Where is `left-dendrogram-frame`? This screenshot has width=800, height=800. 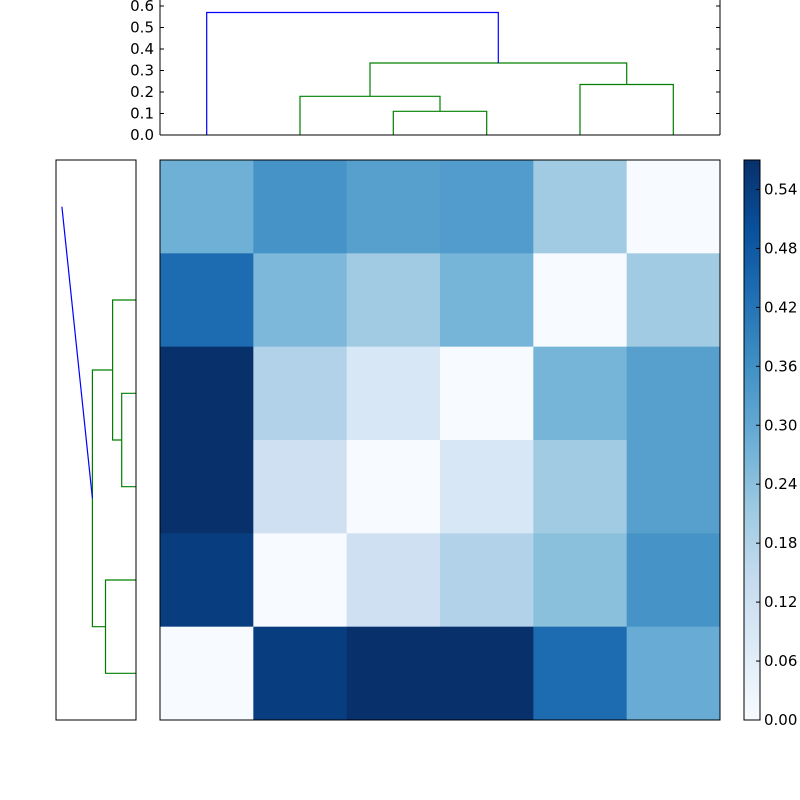
left-dendrogram-frame is located at coordinates (96, 440).